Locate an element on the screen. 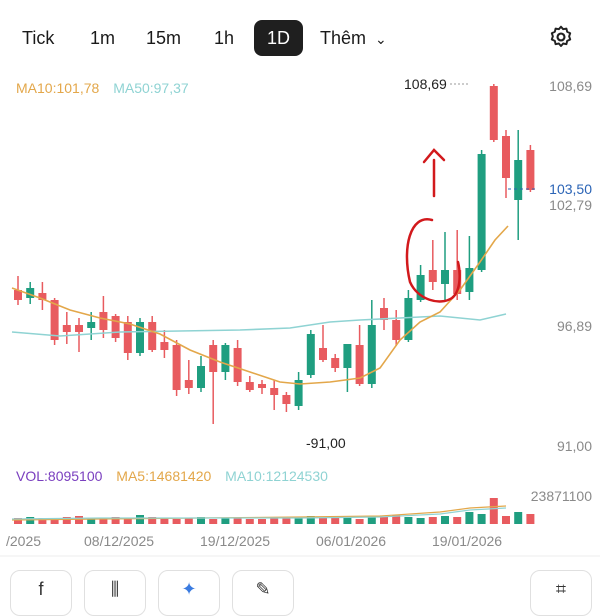  ma10-legend: MA10:101,78 is located at coordinates (58, 88).